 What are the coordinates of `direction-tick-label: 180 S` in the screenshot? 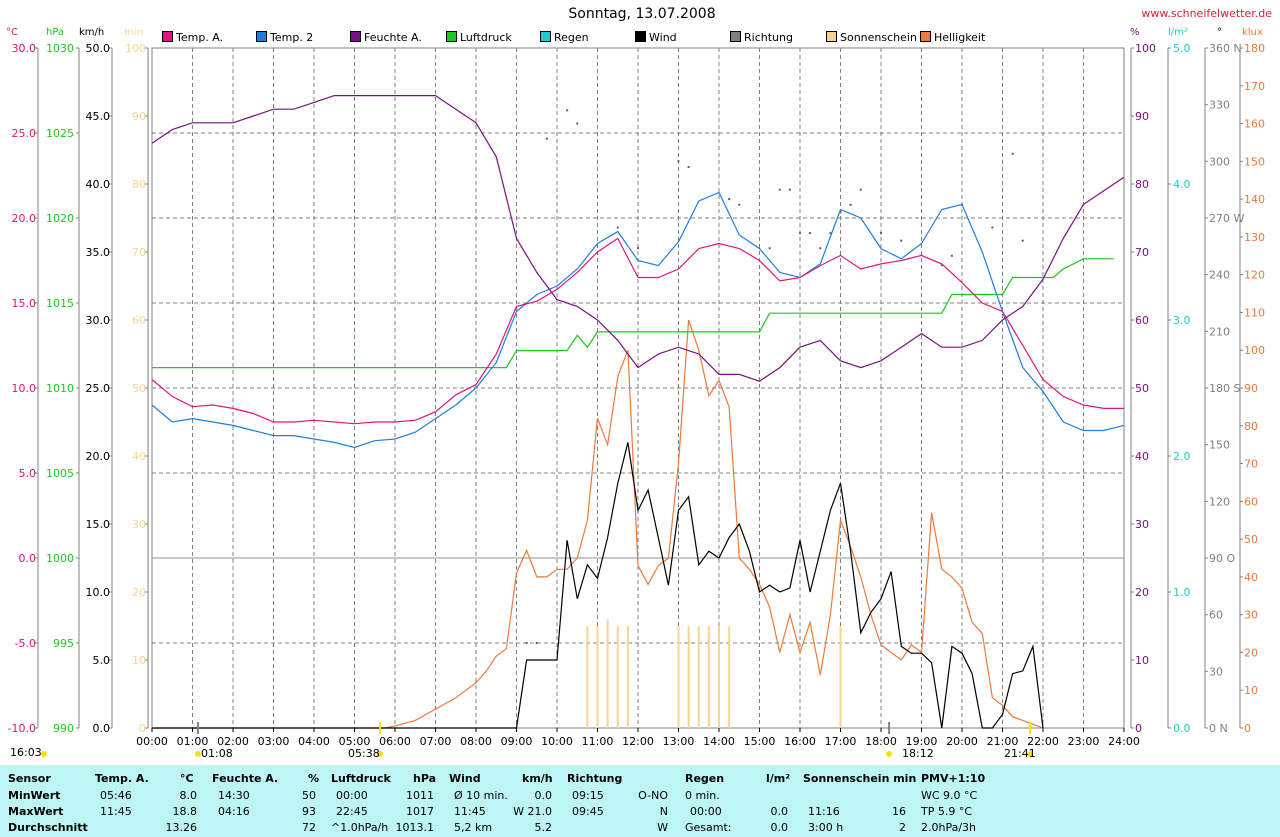 It's located at (1224, 388).